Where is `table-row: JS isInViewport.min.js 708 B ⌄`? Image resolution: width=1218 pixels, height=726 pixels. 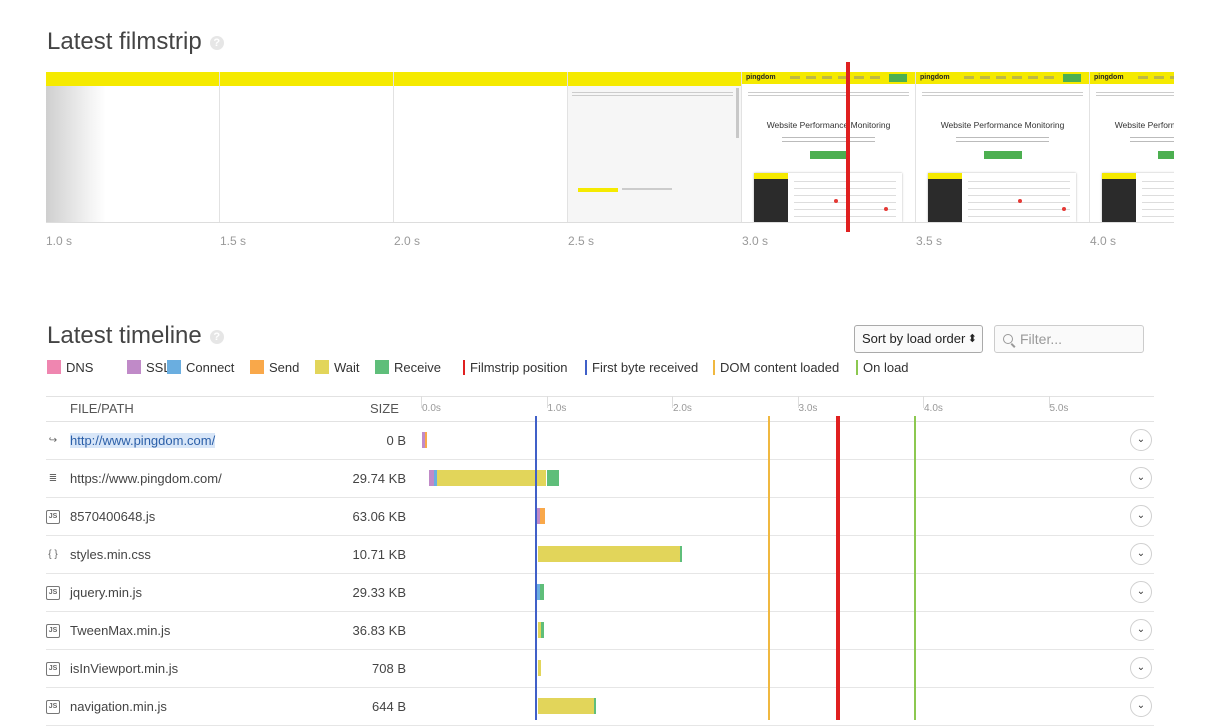 table-row: JS isInViewport.min.js 708 B ⌄ is located at coordinates (600, 669).